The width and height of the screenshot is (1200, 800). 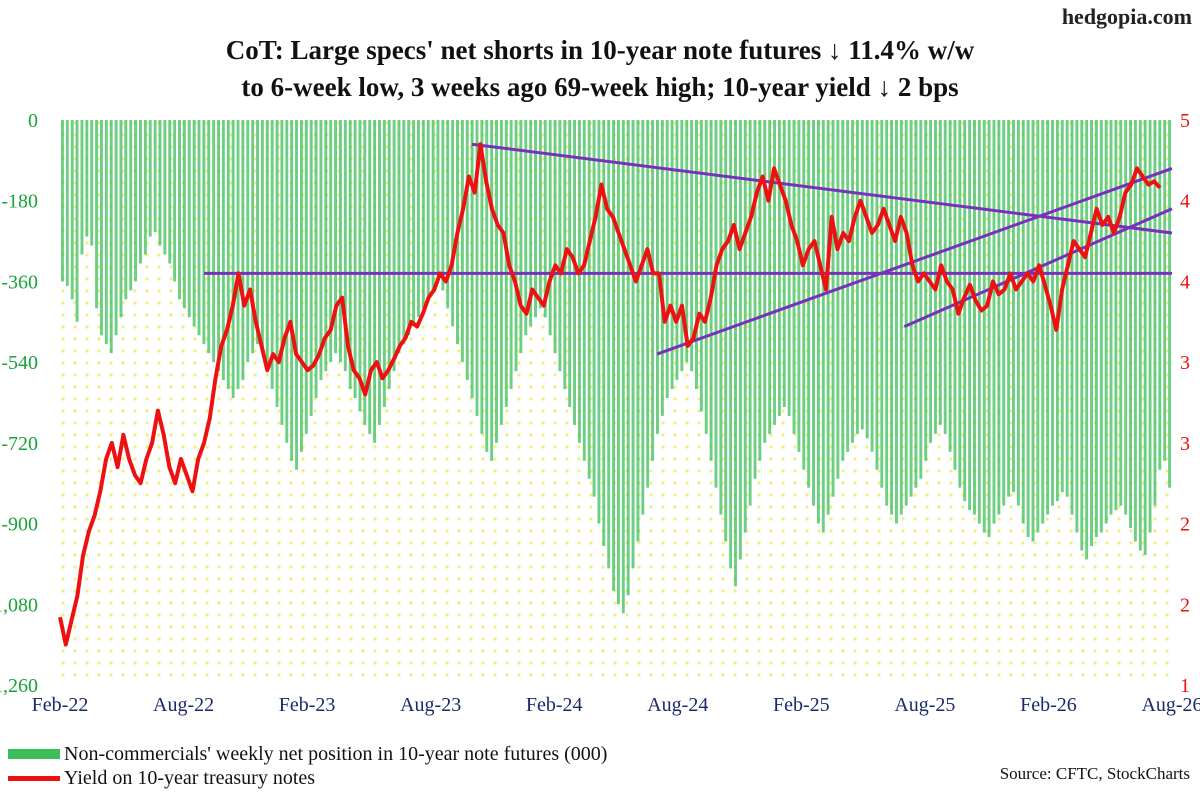 I want to click on right-axis-tick-label: 3, so click(x=1185, y=363).